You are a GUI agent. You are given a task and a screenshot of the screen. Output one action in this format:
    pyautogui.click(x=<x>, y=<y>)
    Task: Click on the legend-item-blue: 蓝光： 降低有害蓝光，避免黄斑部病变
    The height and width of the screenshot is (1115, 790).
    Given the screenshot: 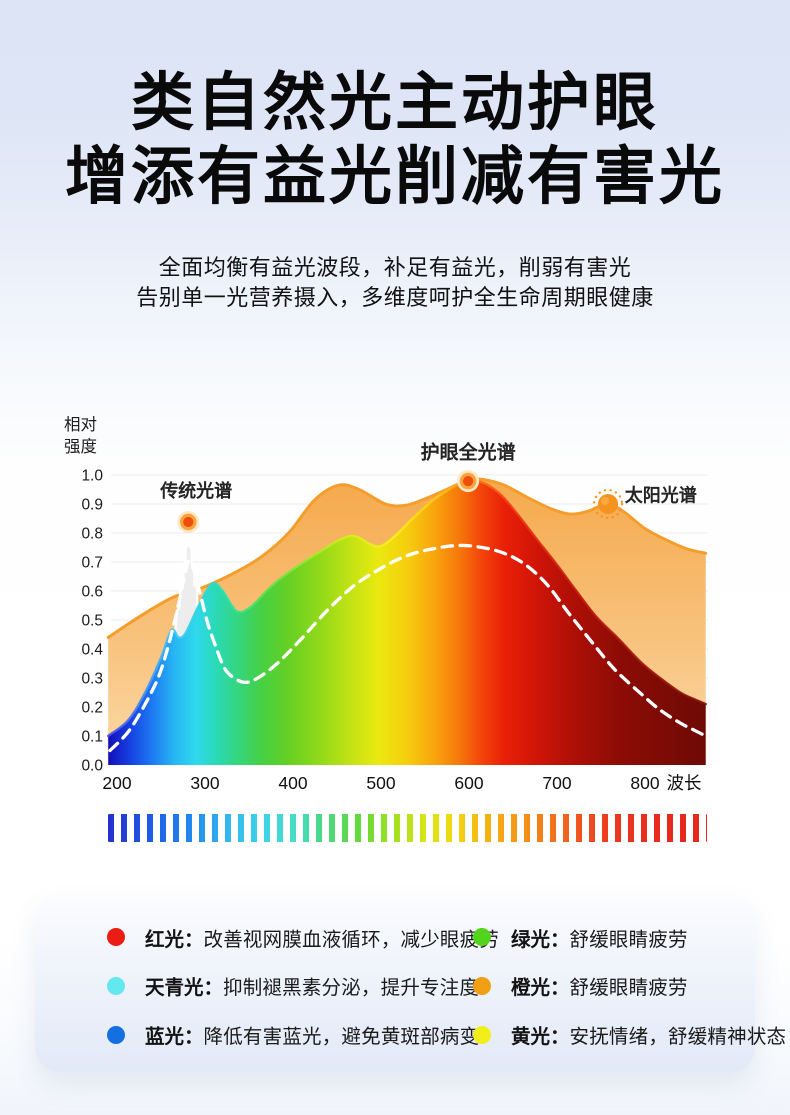 What is the action you would take?
    pyautogui.click(x=293, y=1034)
    